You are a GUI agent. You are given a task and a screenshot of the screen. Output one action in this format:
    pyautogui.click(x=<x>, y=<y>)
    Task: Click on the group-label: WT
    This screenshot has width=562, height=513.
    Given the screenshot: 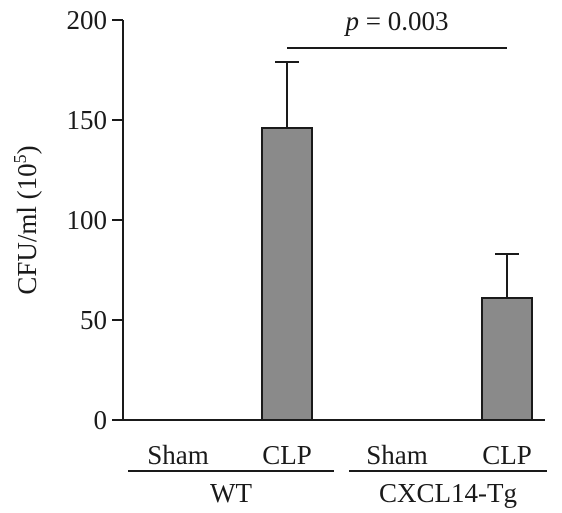 What is the action you would take?
    pyautogui.click(x=231, y=493)
    